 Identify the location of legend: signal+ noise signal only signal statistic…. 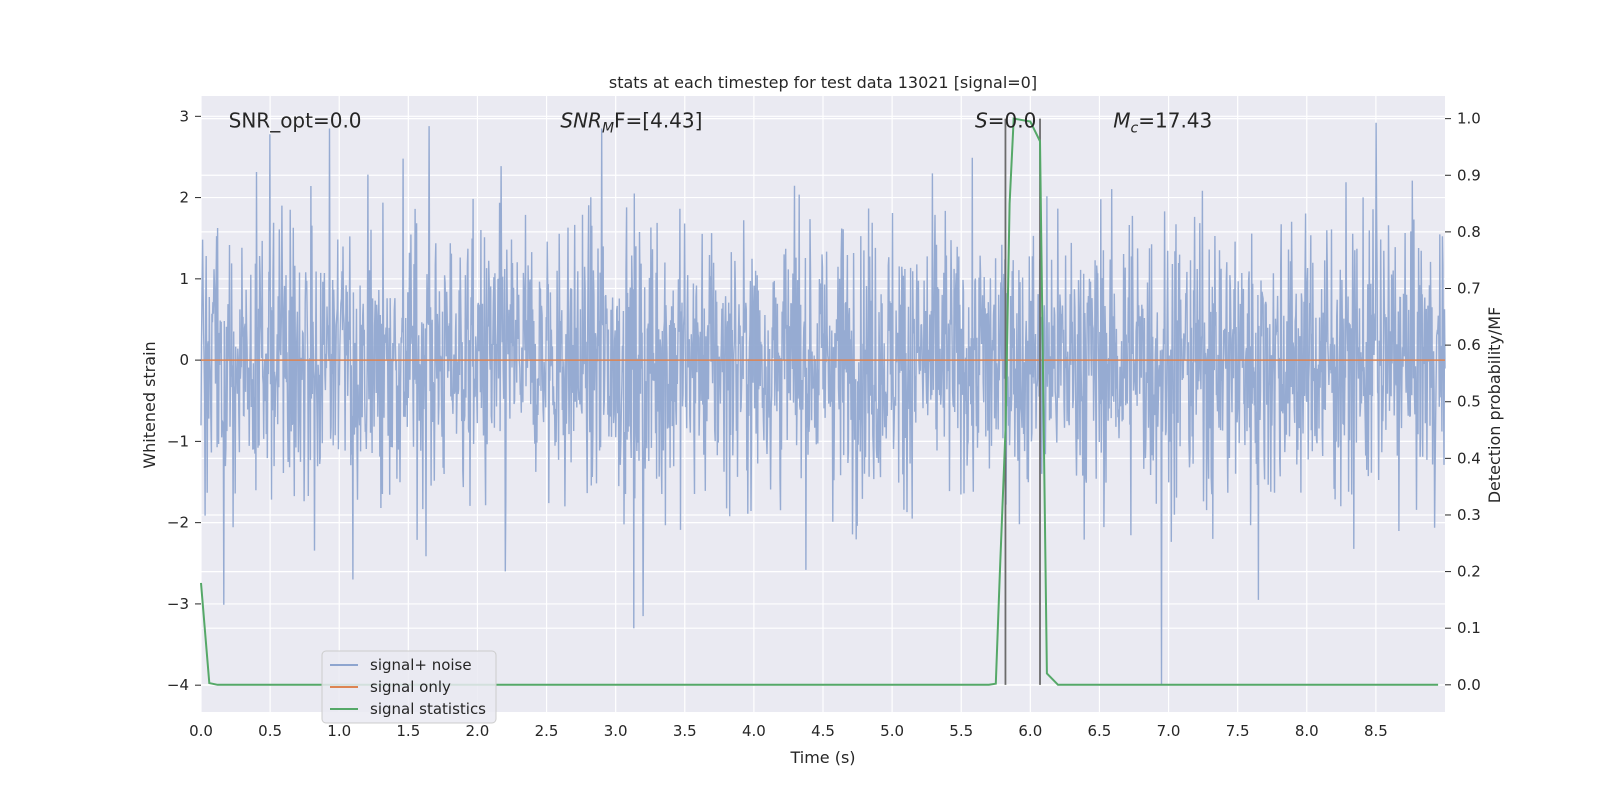
(409, 687).